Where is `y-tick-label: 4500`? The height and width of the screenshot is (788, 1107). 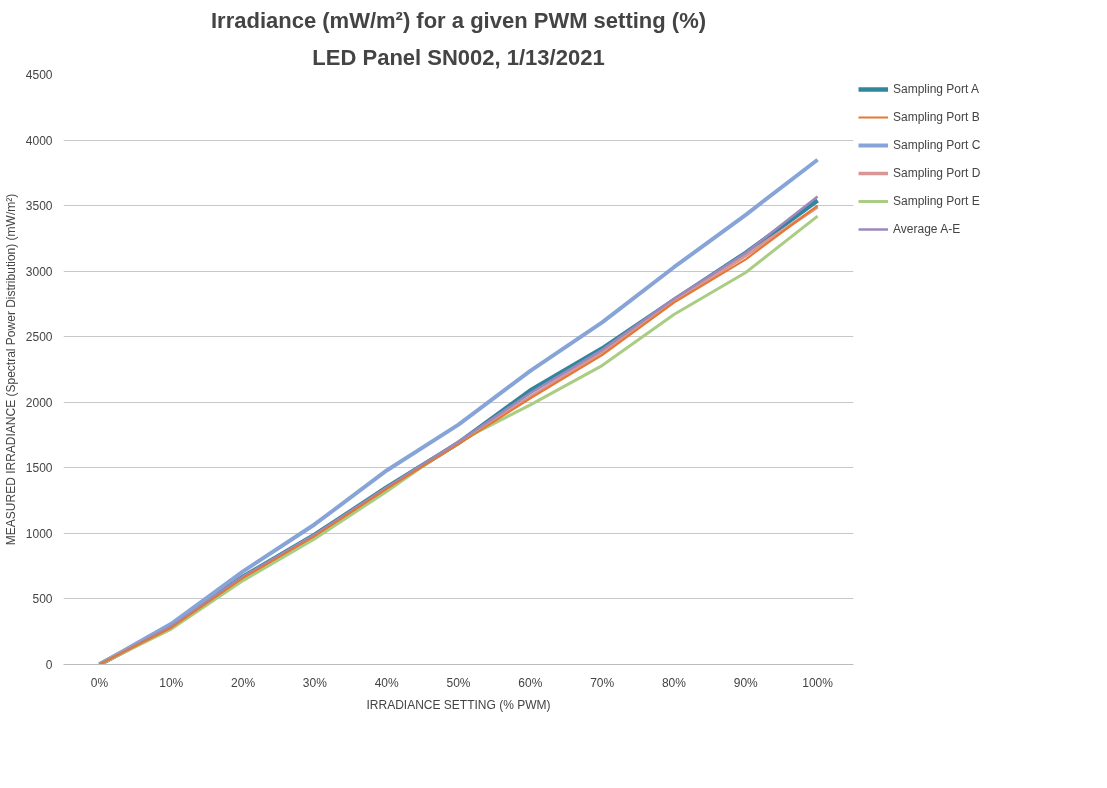 y-tick-label: 4500 is located at coordinates (39, 75).